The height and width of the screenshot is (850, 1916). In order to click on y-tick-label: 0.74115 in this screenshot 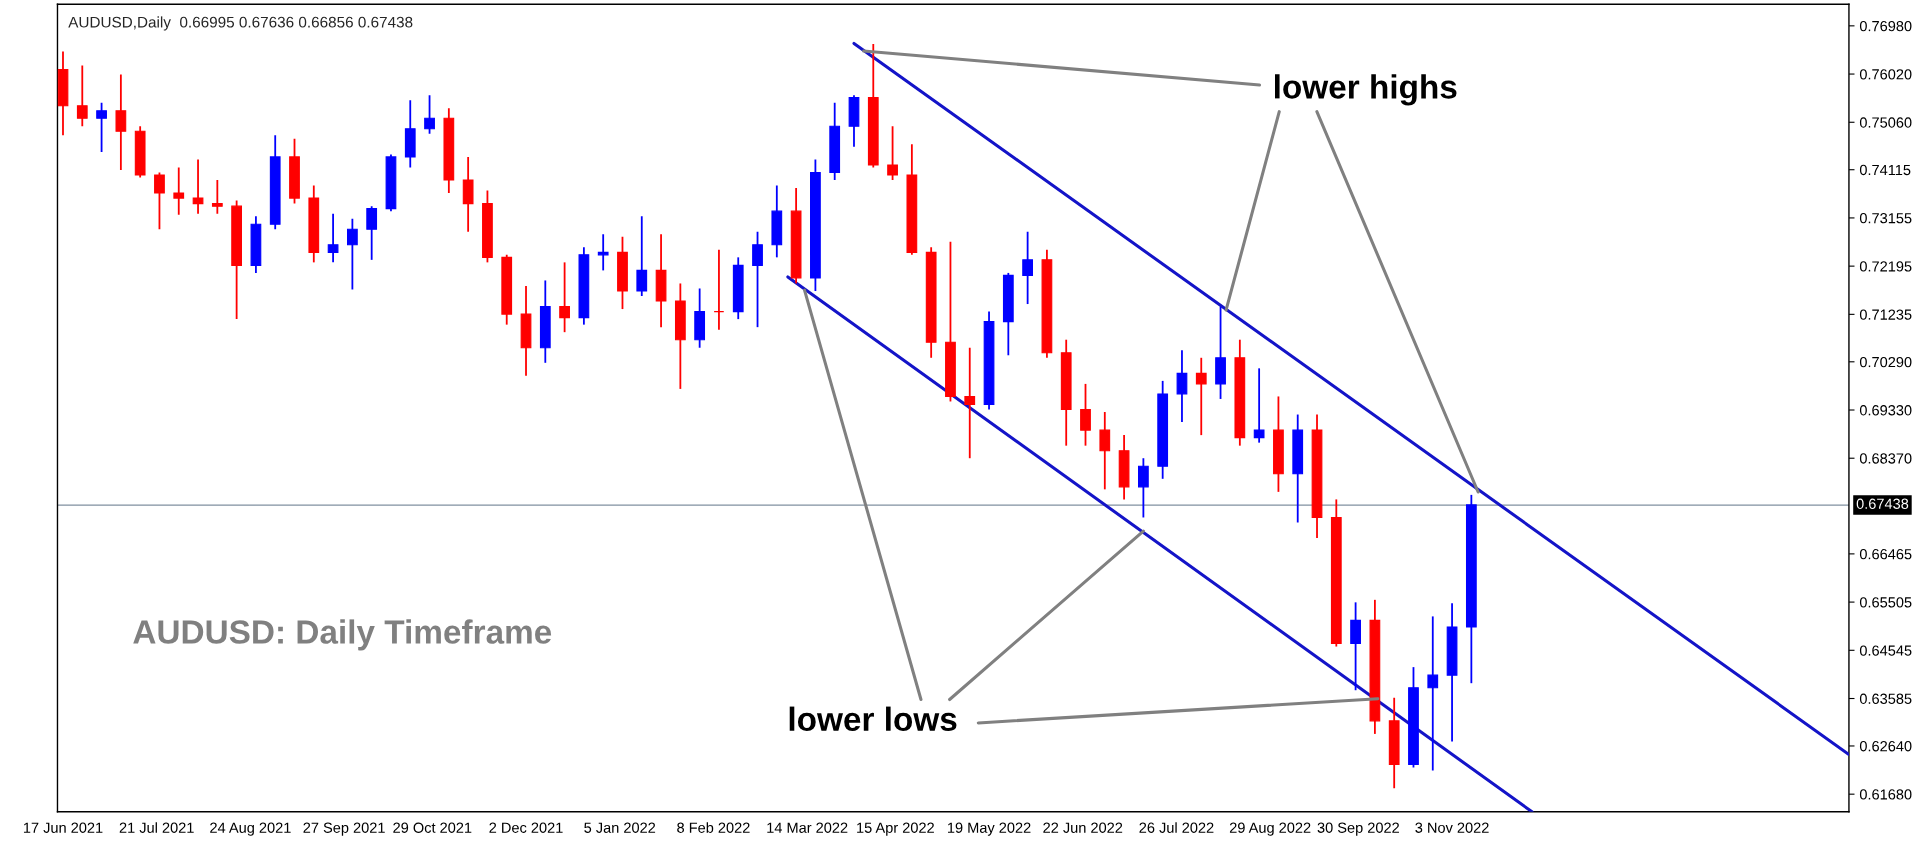, I will do `click(1885, 170)`.